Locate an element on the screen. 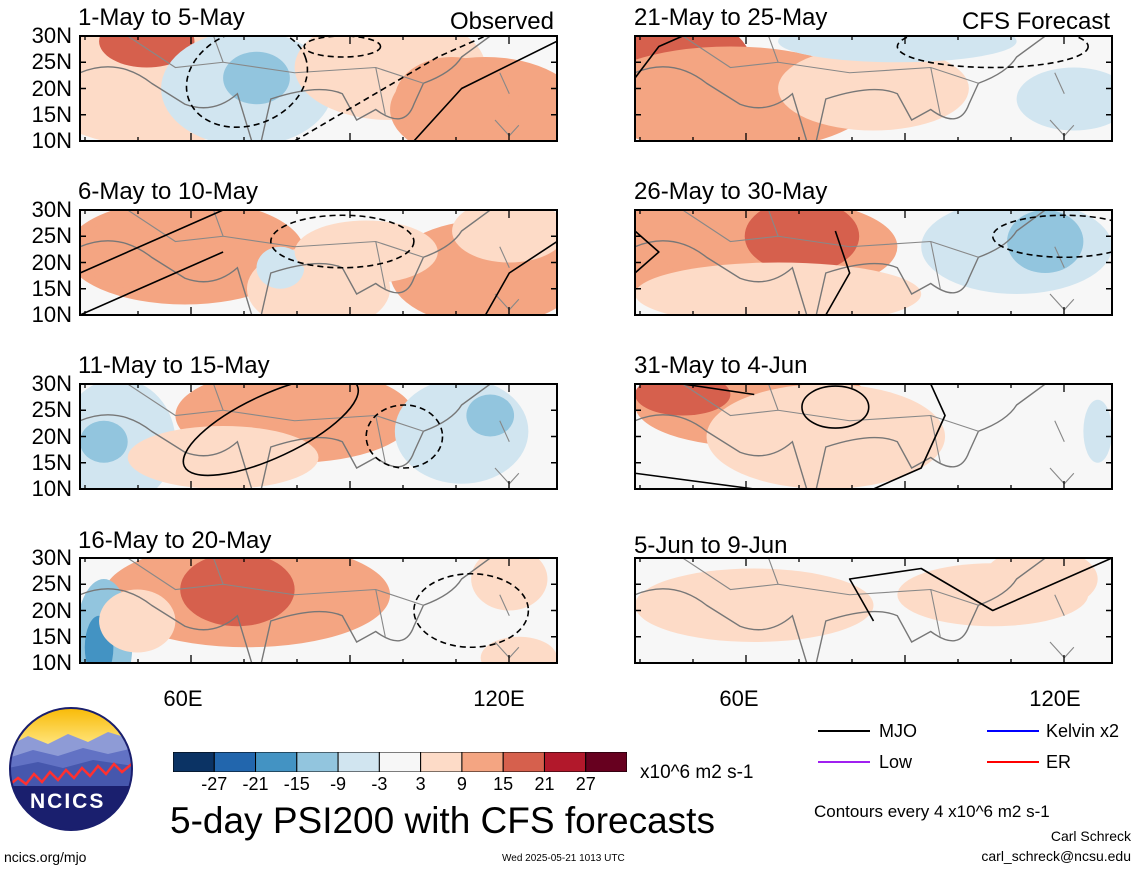 The image size is (1135, 872). panel-title-5: 21-May to 25-May is located at coordinates (731, 17).